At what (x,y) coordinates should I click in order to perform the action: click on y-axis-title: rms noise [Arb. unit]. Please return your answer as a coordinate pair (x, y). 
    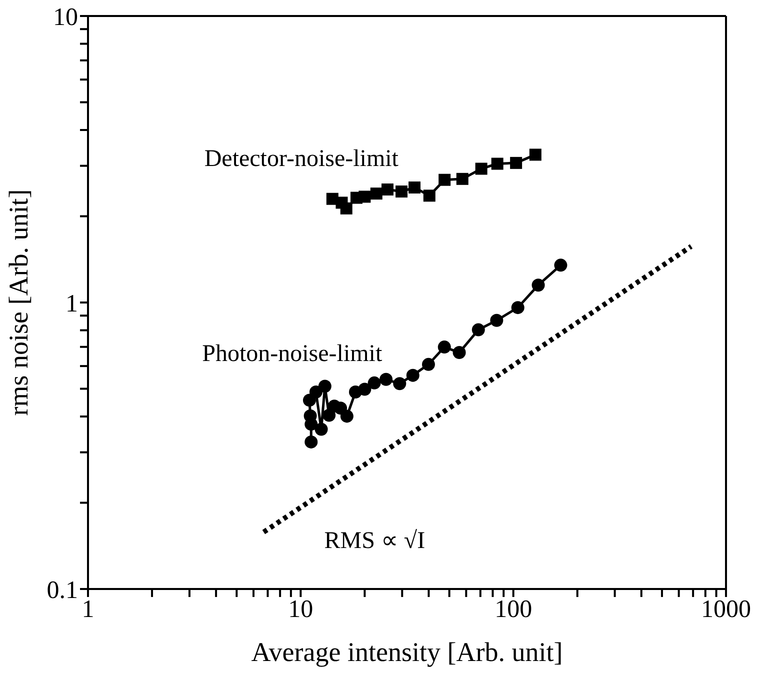
    Looking at the image, I should click on (19, 302).